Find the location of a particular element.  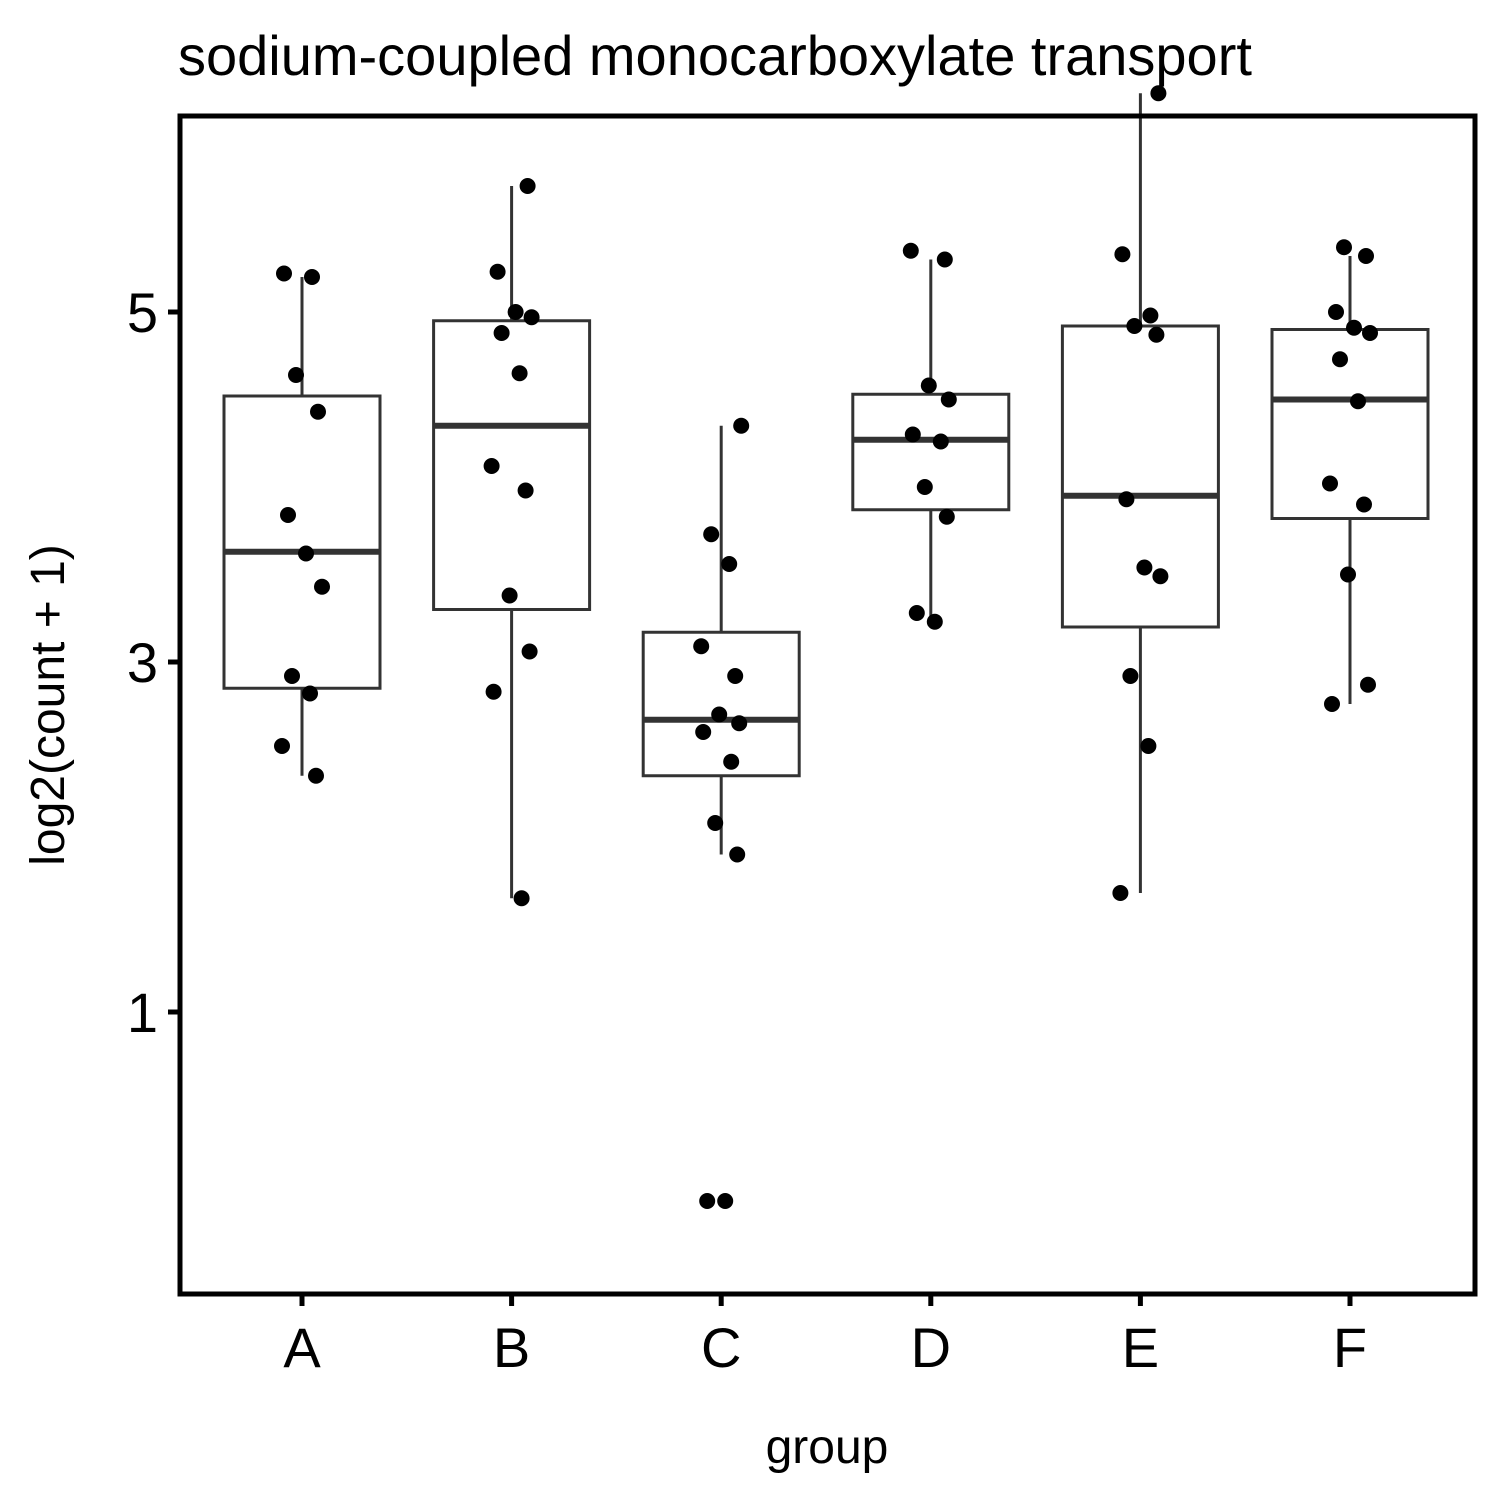

points-B is located at coordinates (511, 542).